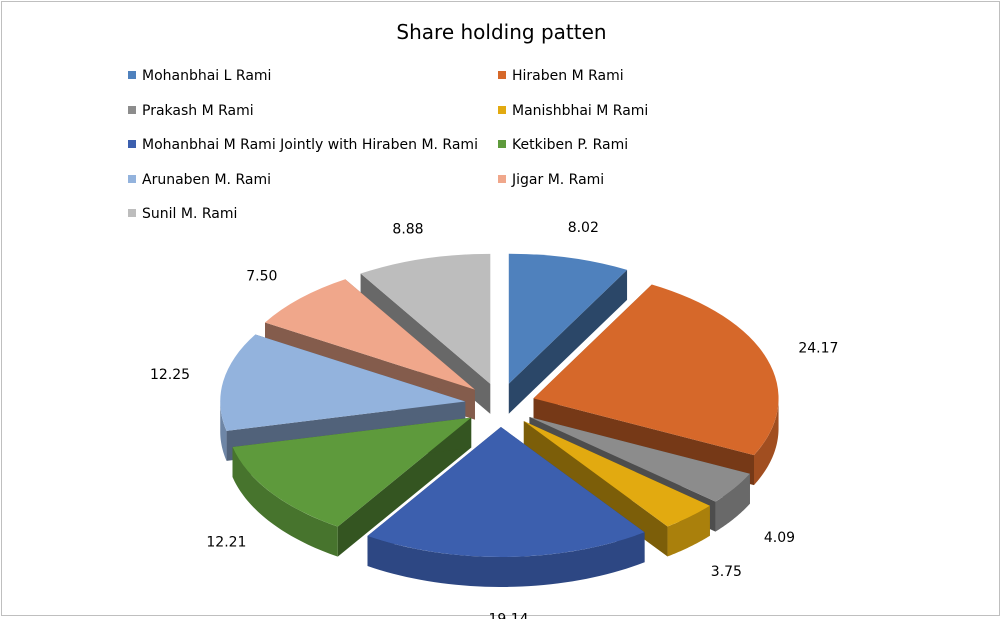  Describe the element at coordinates (568, 76) in the screenshot. I see `legend-label: Hiraben M Rami` at that location.